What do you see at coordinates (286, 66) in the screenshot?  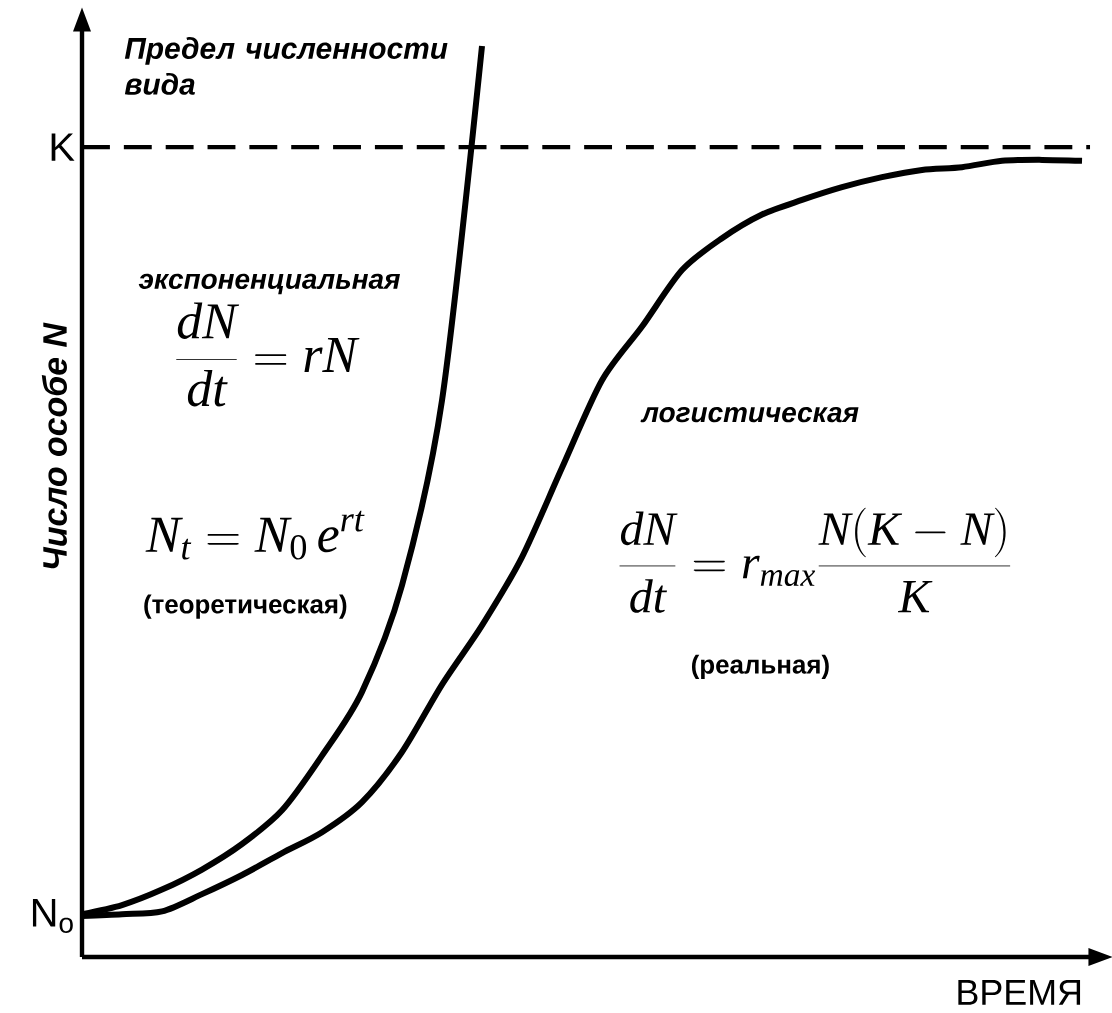 I see `annotation: Предел численности вида` at bounding box center [286, 66].